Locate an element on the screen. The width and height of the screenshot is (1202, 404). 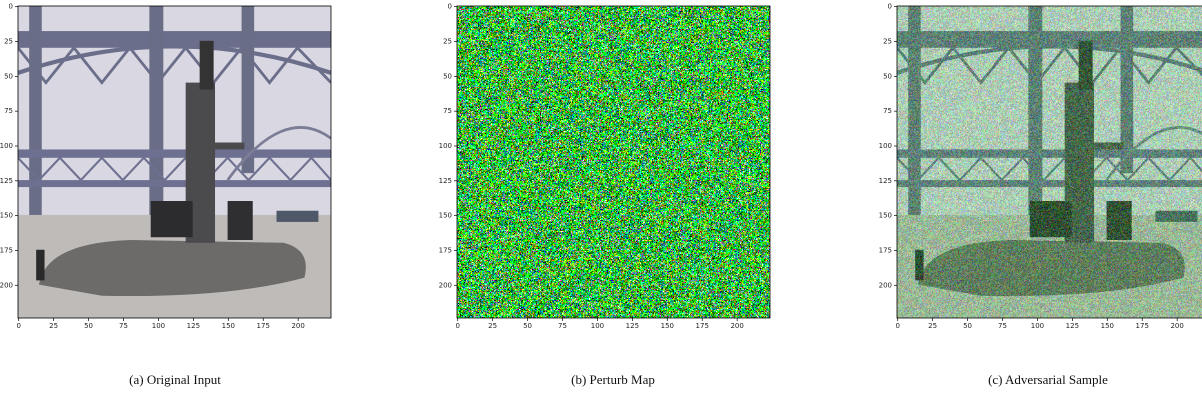
caption: (a) Original Input is located at coordinates (175, 379).